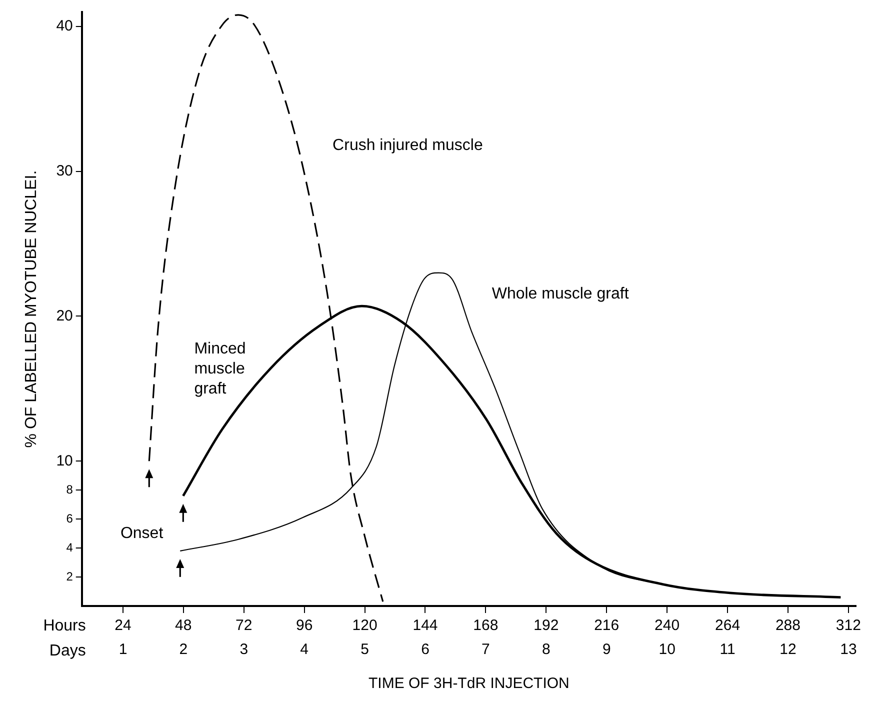  Describe the element at coordinates (70, 518) in the screenshot. I see `y-tick-label: 6` at that location.